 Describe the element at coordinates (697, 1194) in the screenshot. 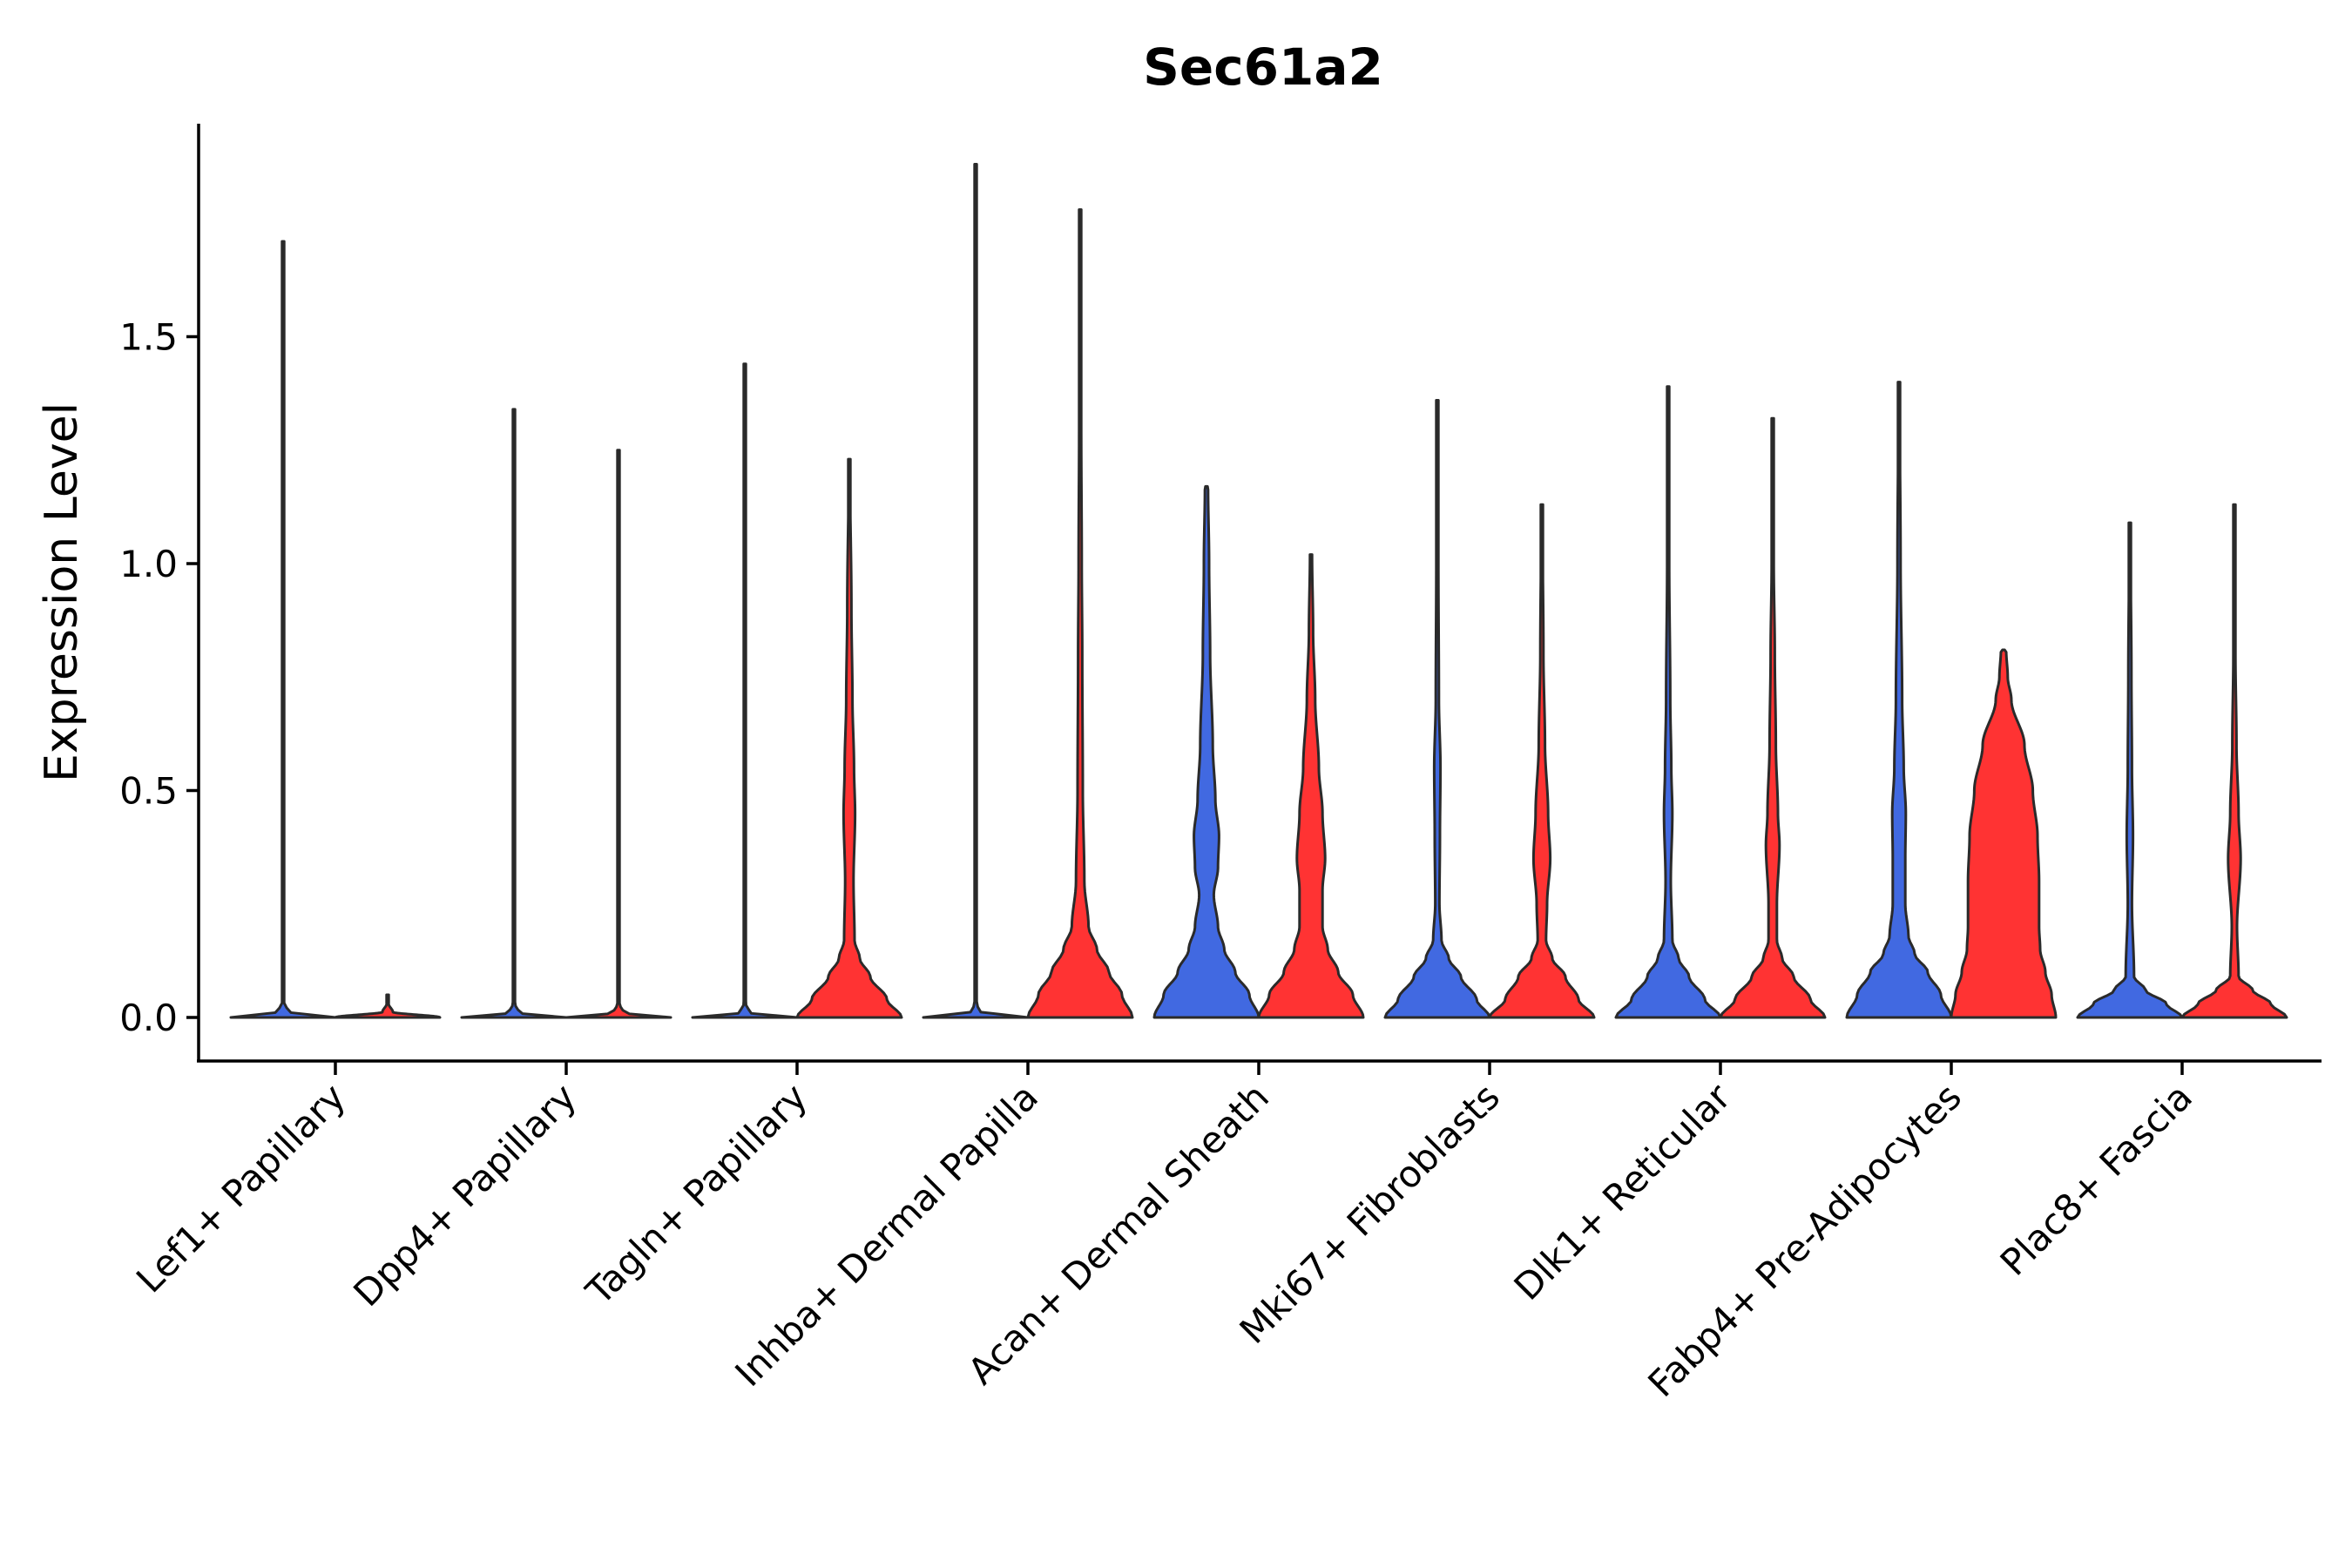

I see `x-tick-label: Tagln+ Papillary` at that location.